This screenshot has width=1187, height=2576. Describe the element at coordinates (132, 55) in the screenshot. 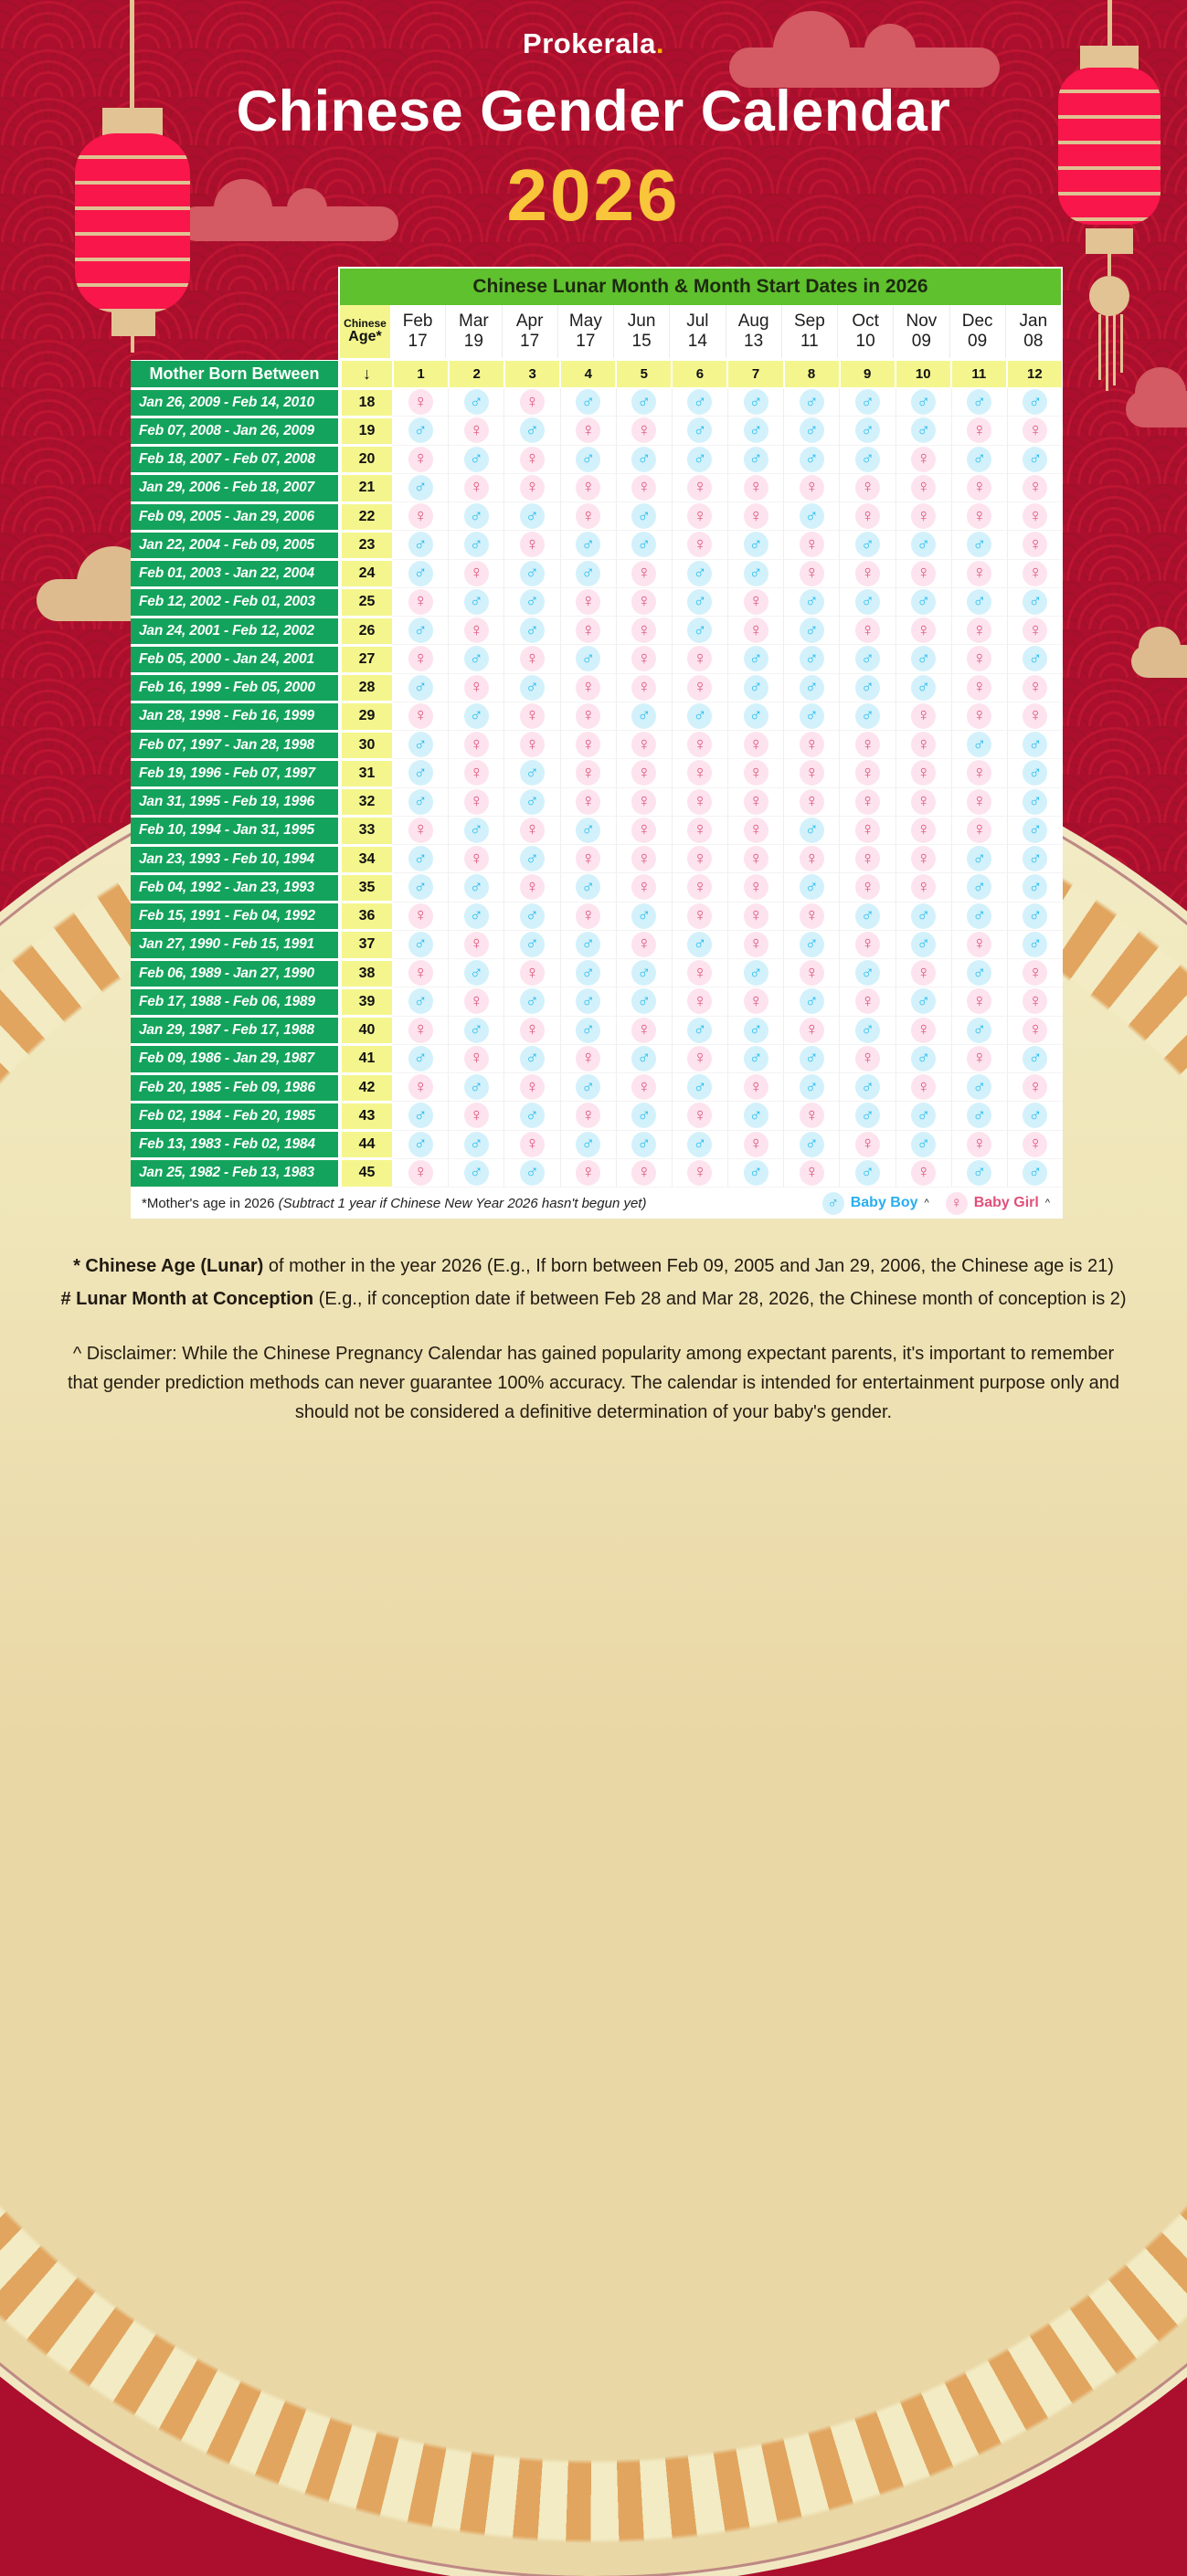

I see `lantern-string` at that location.